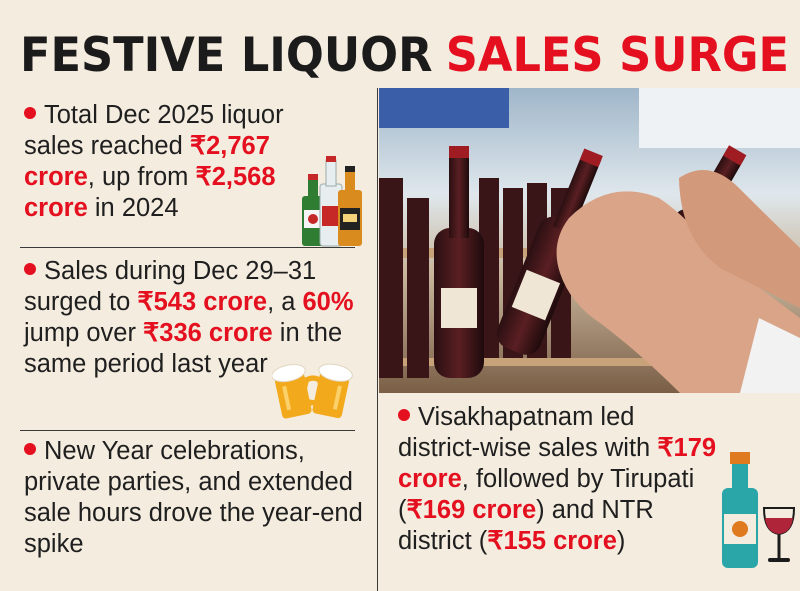 The width and height of the screenshot is (800, 591). Describe the element at coordinates (312, 391) in the screenshot. I see `beer-mugs-icon` at that location.